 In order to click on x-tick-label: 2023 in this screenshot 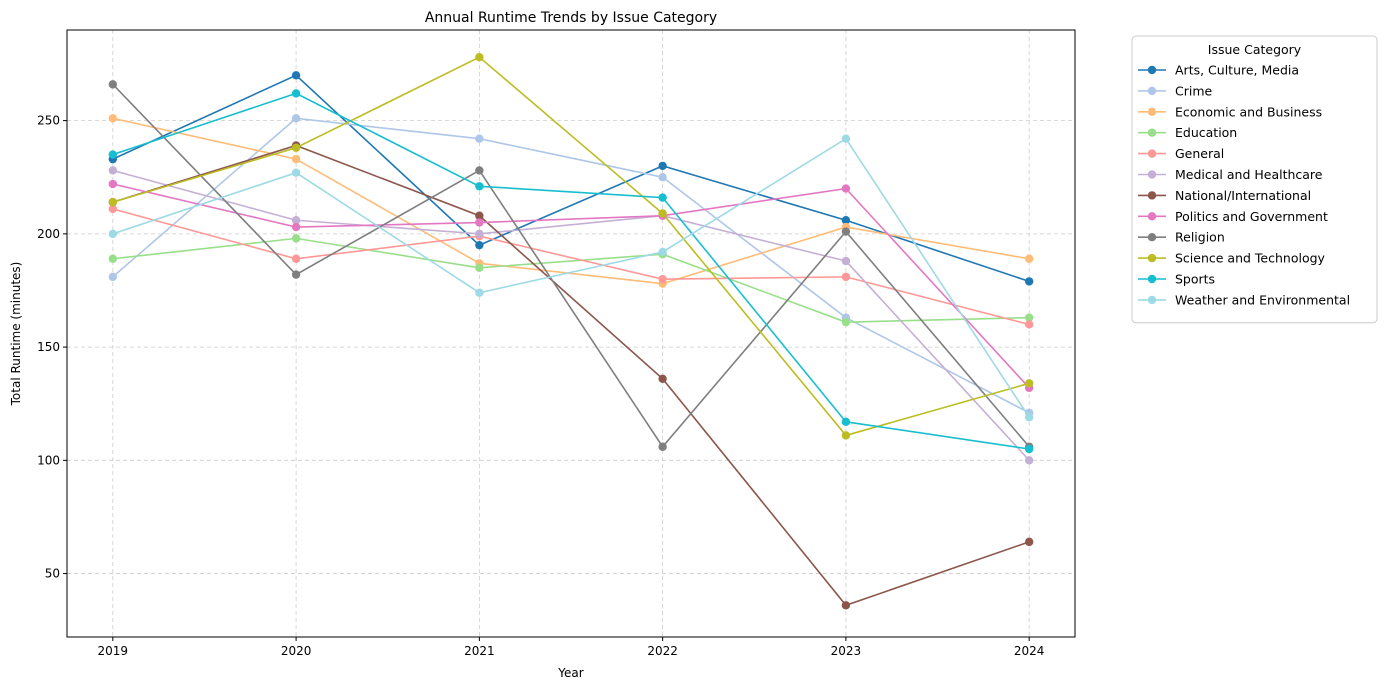, I will do `click(846, 651)`.